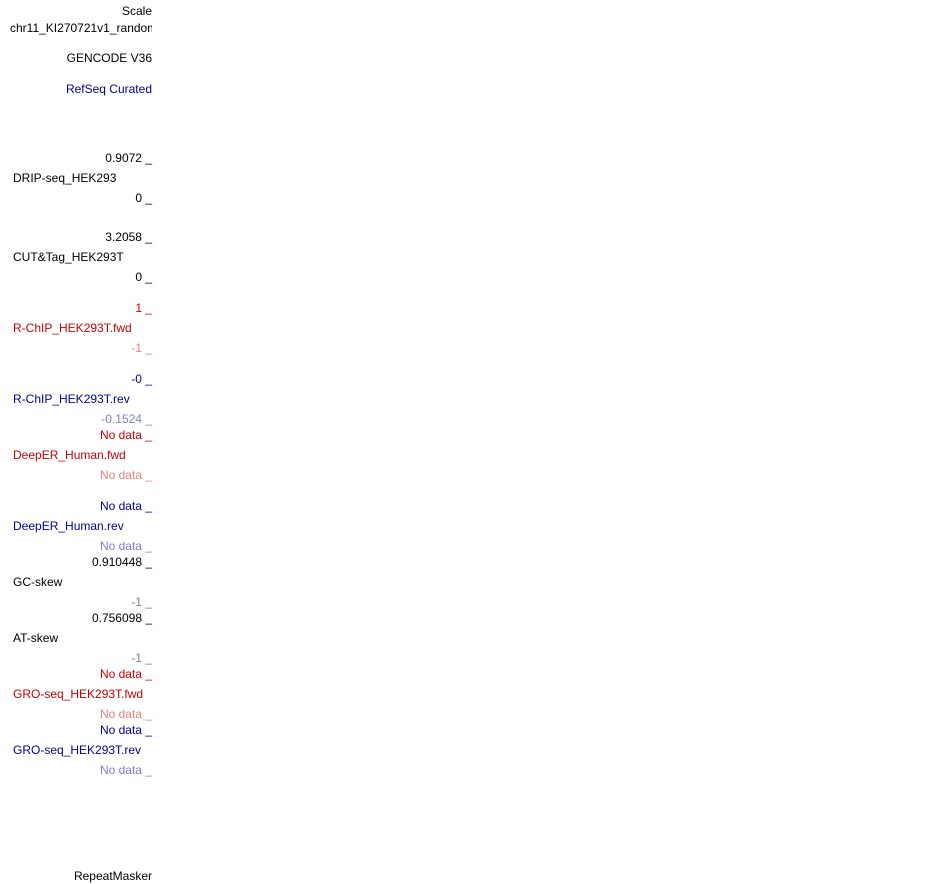  I want to click on gro-fwd-max-value: No data _, so click(125, 674).